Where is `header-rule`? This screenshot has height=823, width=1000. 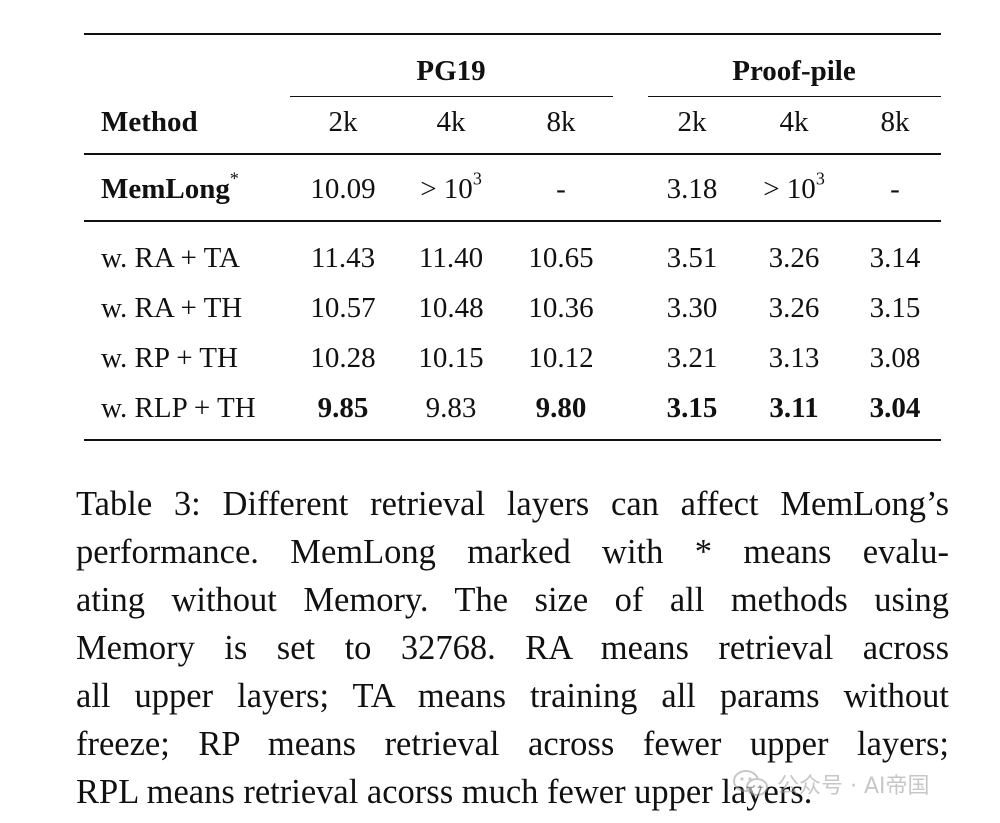
header-rule is located at coordinates (512, 154).